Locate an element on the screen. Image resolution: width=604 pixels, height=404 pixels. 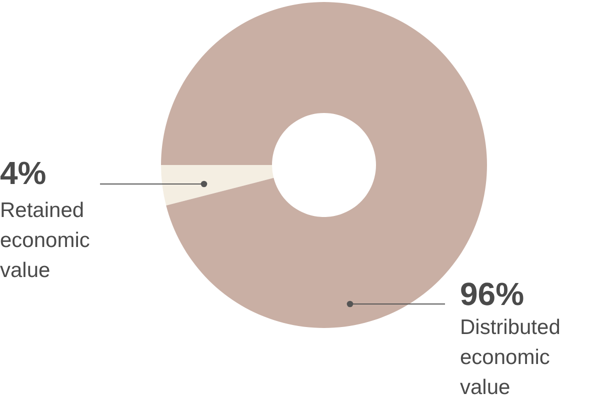
data-label: 4% is located at coordinates (23, 173).